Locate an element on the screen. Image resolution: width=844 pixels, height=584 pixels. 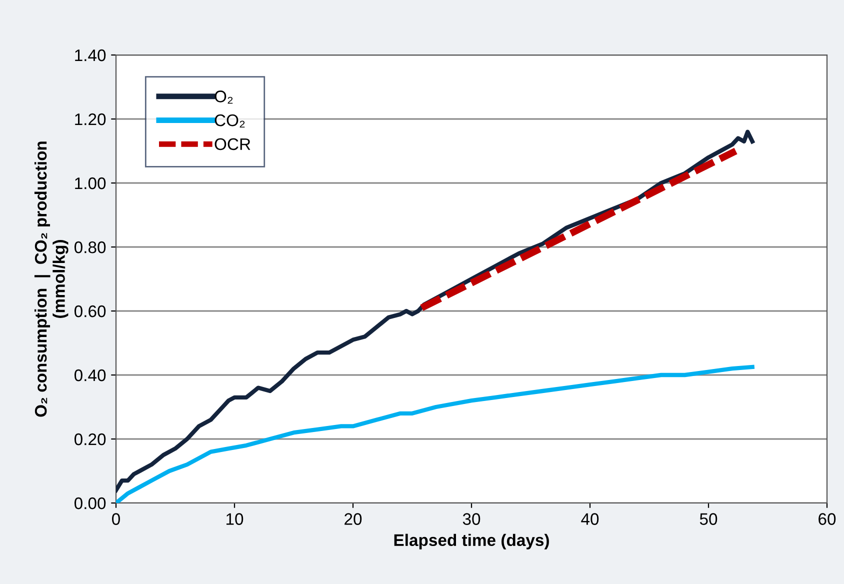
x-tick-label: 20 is located at coordinates (353, 519).